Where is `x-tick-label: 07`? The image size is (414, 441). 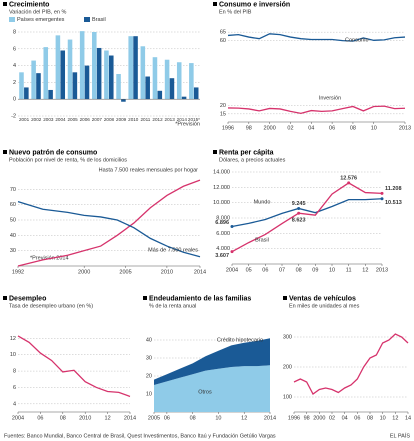 x-tick-label: 07 is located at coordinates (282, 270).